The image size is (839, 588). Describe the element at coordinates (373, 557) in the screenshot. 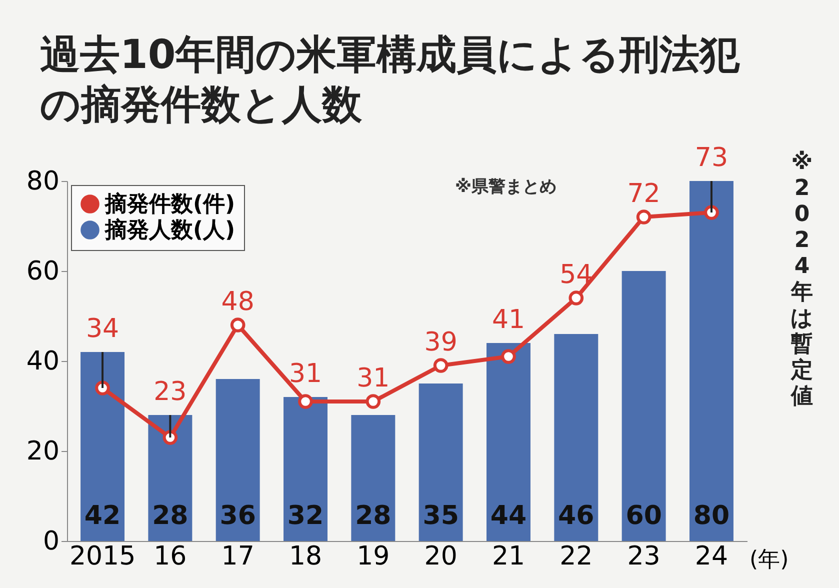

I see `x-tick-label: 19` at that location.